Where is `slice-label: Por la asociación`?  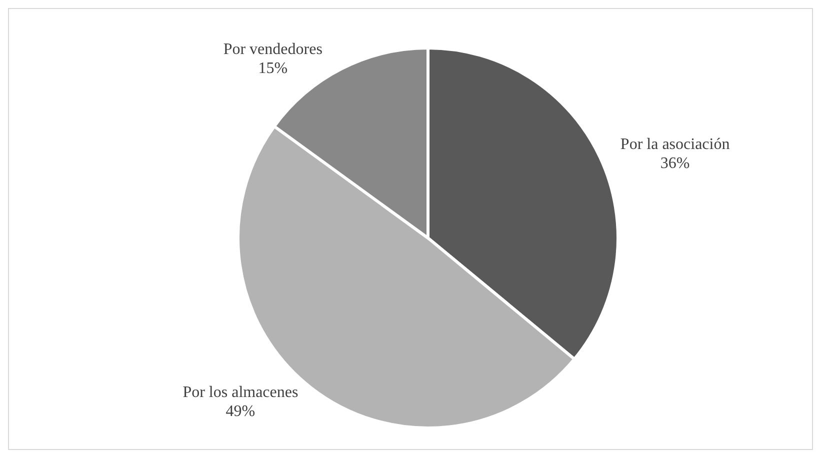 slice-label: Por la asociación is located at coordinates (675, 145).